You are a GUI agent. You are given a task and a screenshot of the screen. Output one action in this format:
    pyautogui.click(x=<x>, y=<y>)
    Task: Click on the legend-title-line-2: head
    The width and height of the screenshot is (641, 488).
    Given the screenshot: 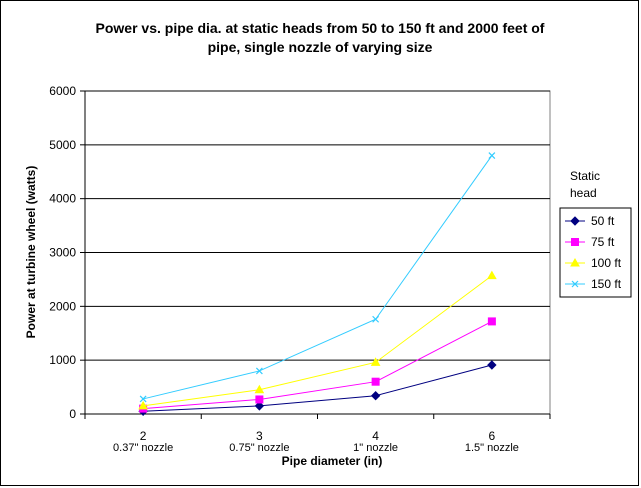 What is the action you would take?
    pyautogui.click(x=583, y=193)
    